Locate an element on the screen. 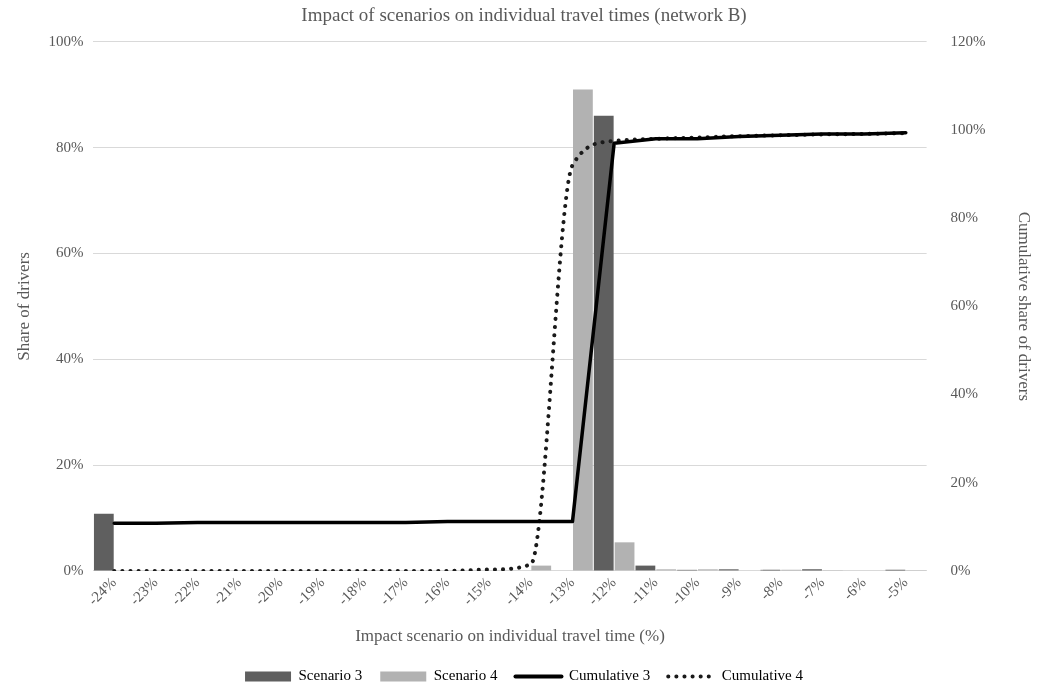  y-tick-label: 0% is located at coordinates (73, 569).